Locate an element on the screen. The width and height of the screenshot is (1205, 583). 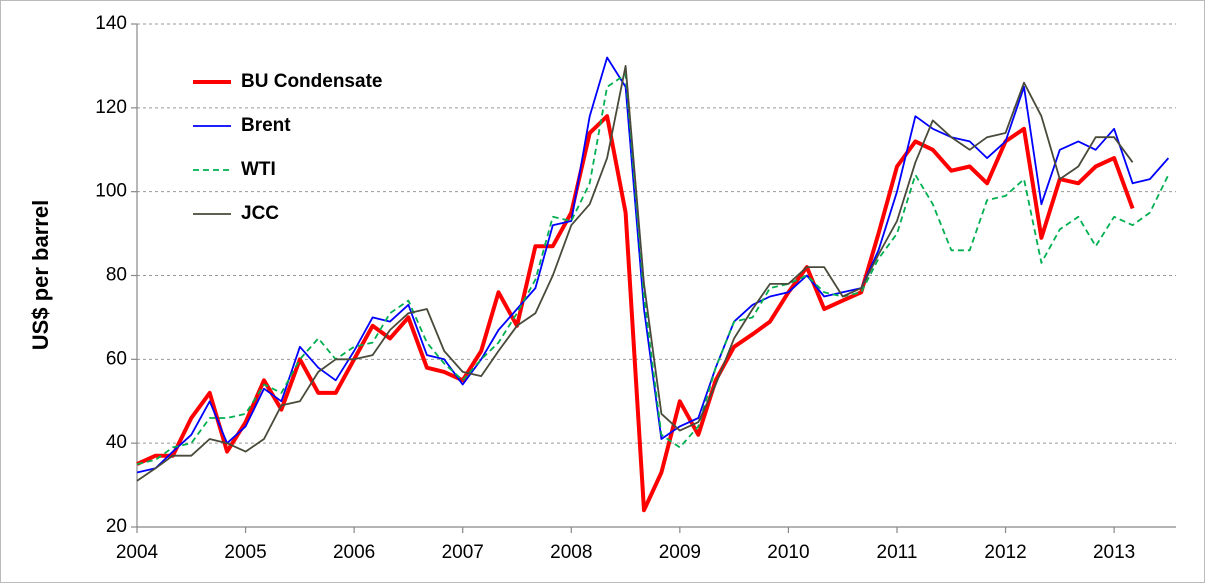
y-tick-label: 100 is located at coordinates (111, 191).